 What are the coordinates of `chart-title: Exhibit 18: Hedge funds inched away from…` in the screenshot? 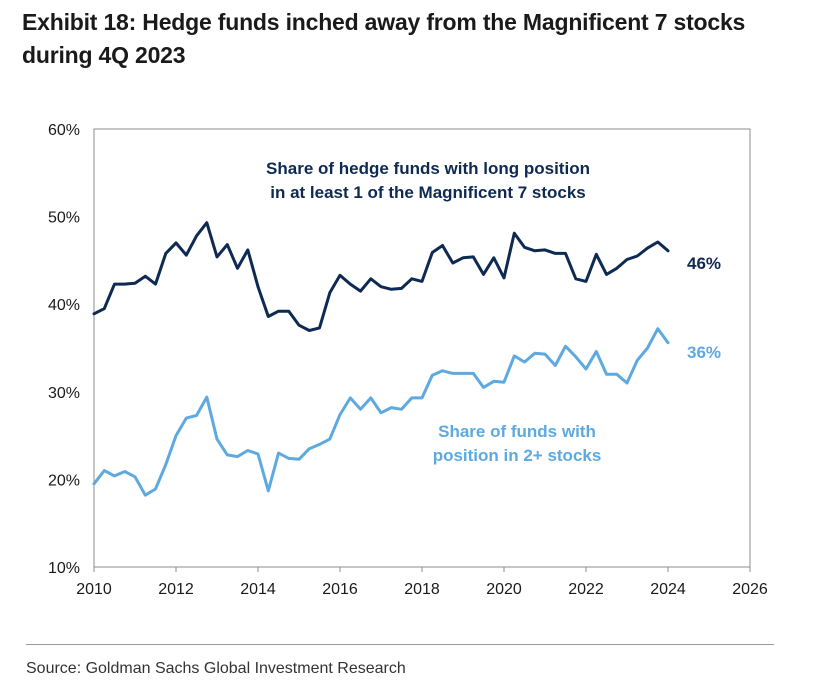 It's located at (384, 38).